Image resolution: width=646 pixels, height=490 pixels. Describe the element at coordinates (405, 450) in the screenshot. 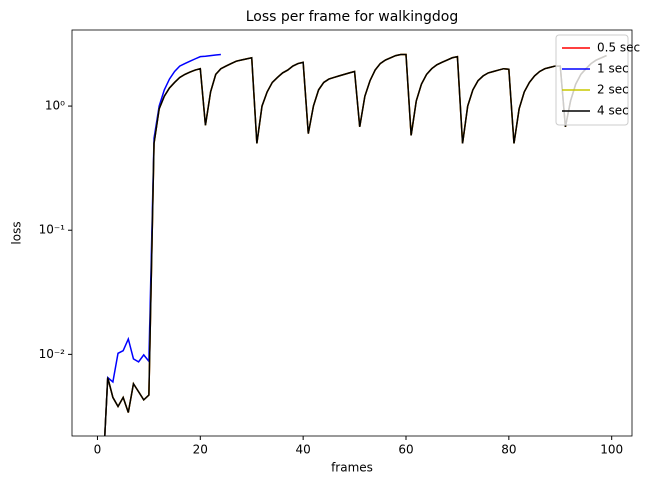

I see `x-tick-label: 60` at that location.